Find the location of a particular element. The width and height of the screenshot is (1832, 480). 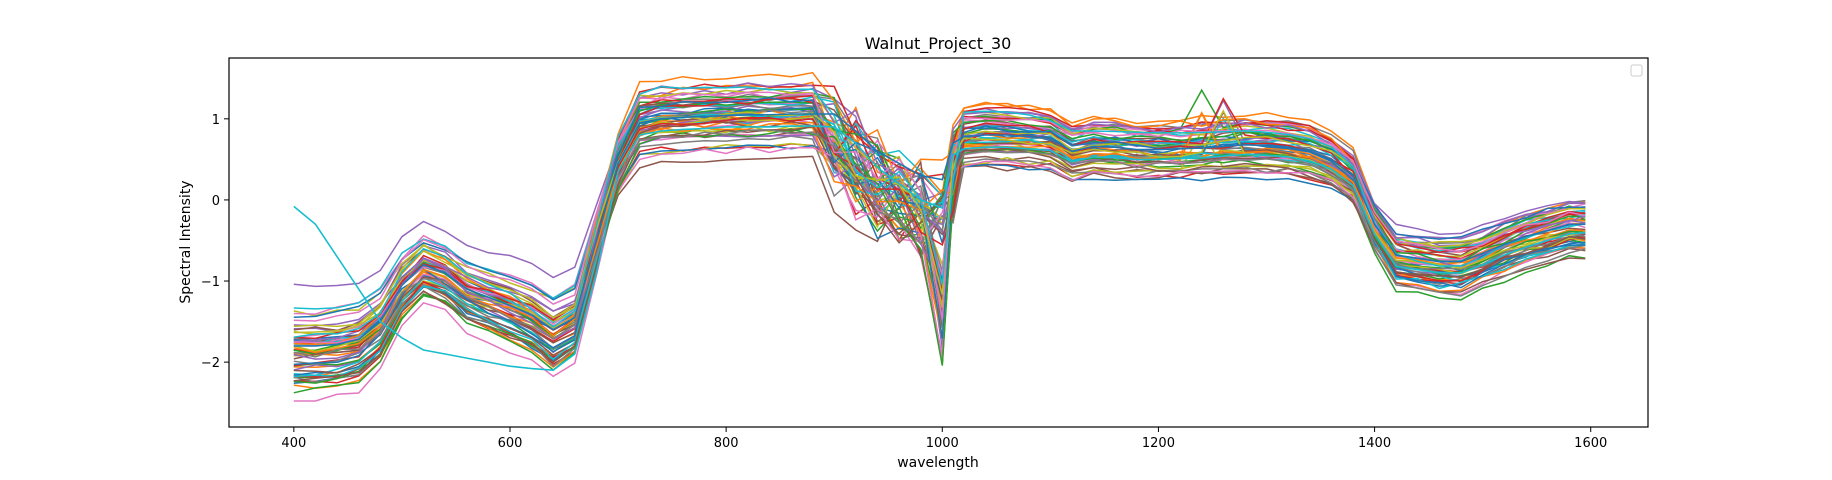

x-tick-label: 1000 is located at coordinates (942, 443).